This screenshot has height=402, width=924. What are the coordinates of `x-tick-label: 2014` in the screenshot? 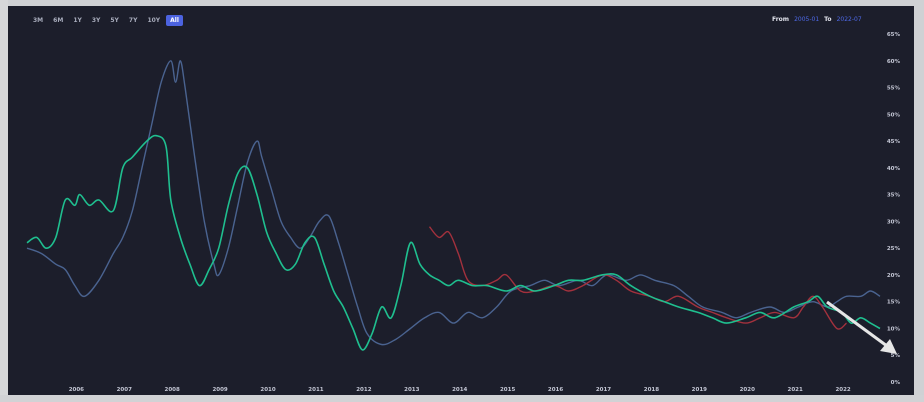 It's located at (459, 390).